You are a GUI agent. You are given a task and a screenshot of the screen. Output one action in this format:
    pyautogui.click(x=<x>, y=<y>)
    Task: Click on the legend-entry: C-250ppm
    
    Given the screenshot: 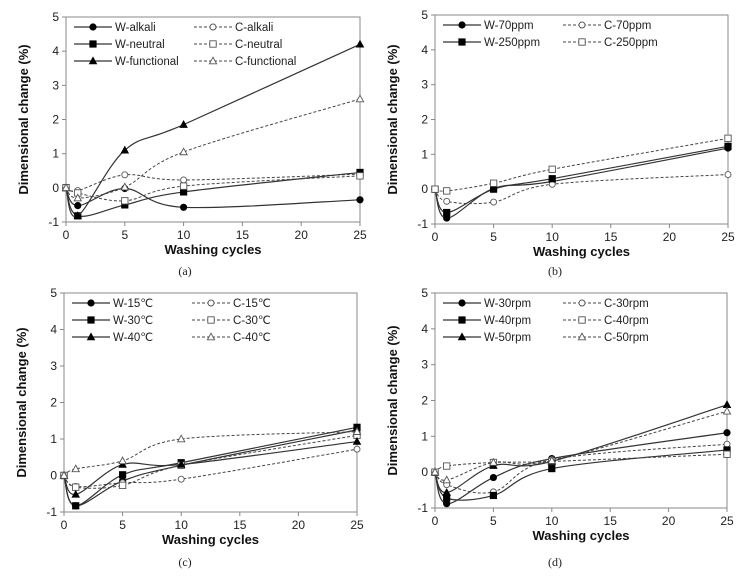 What is the action you would take?
    pyautogui.click(x=610, y=43)
    